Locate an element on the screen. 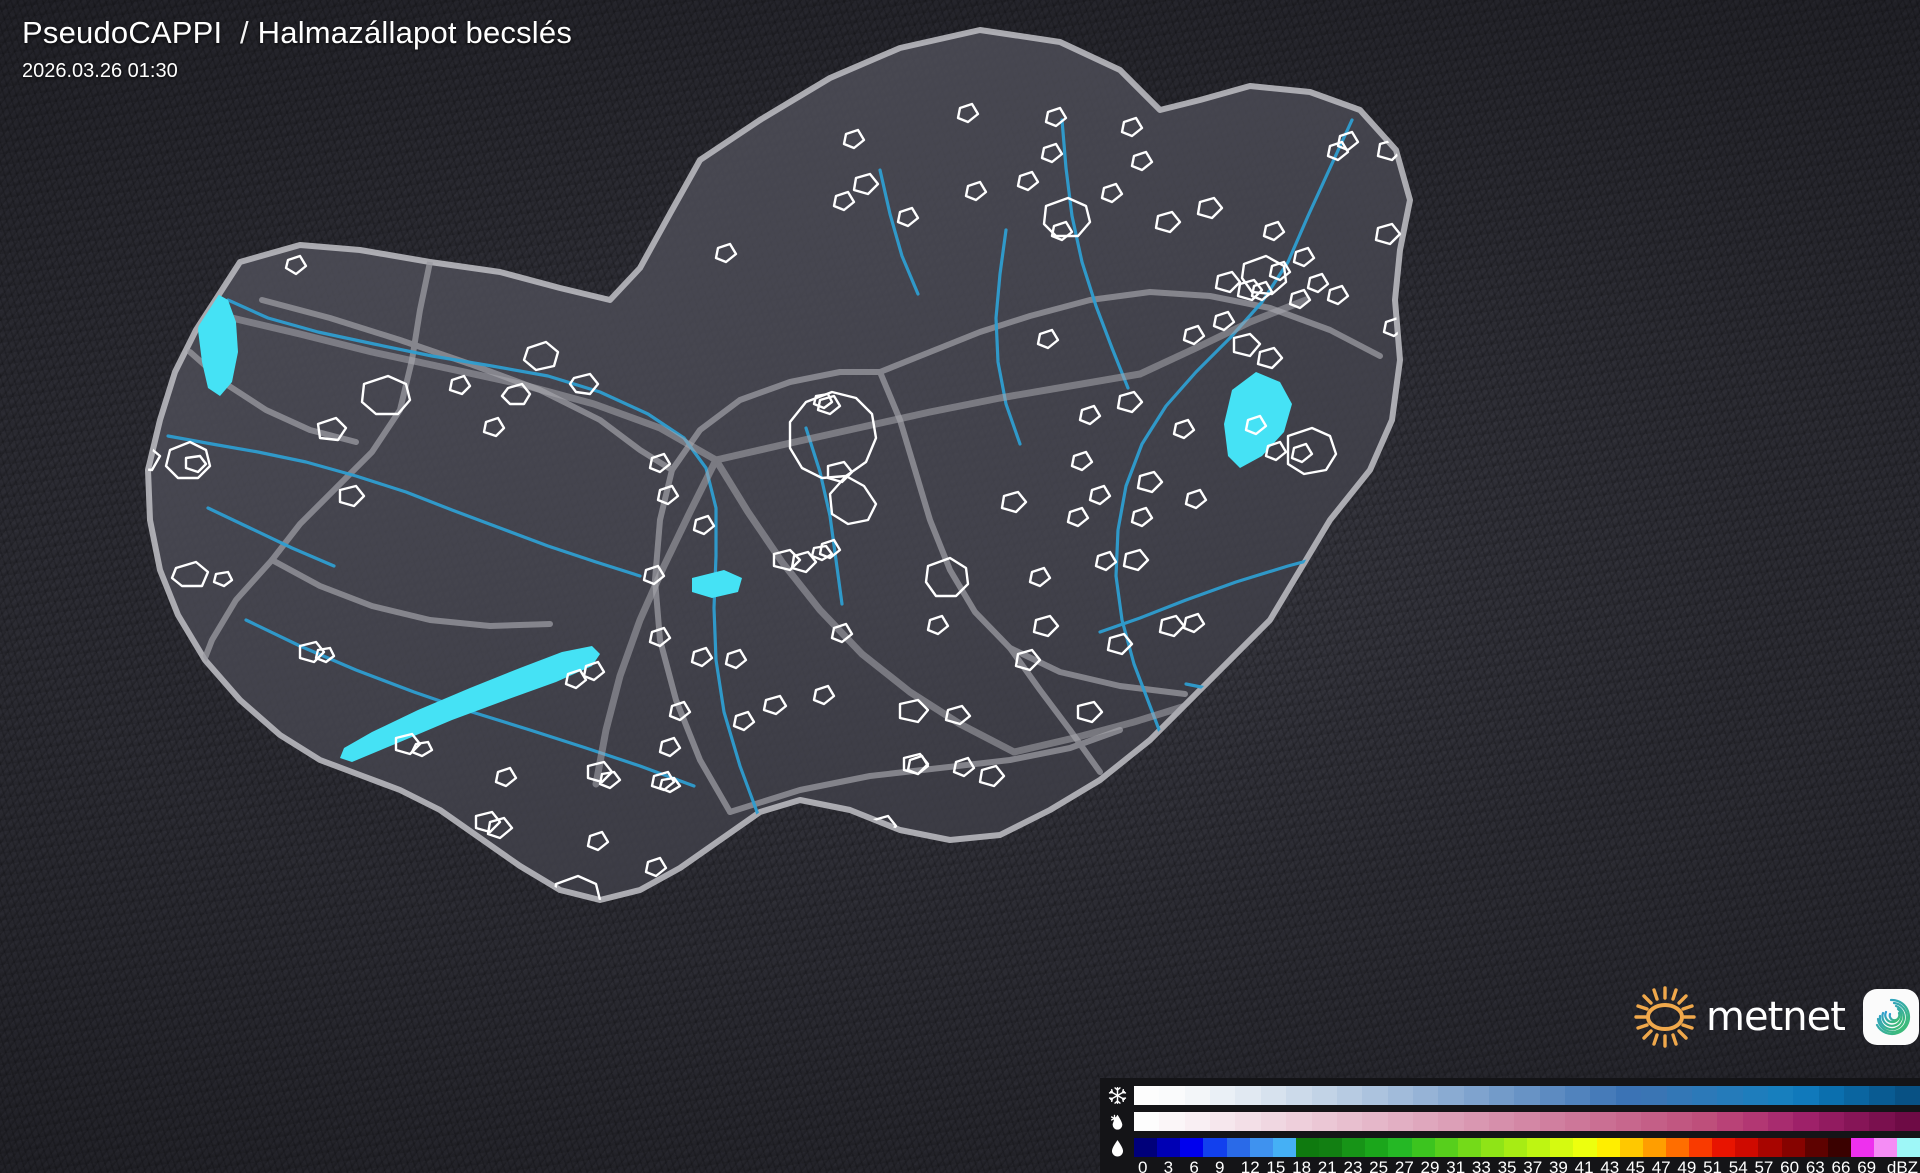 The width and height of the screenshot is (1920, 1173). legend-row-rain is located at coordinates (1510, 1147).